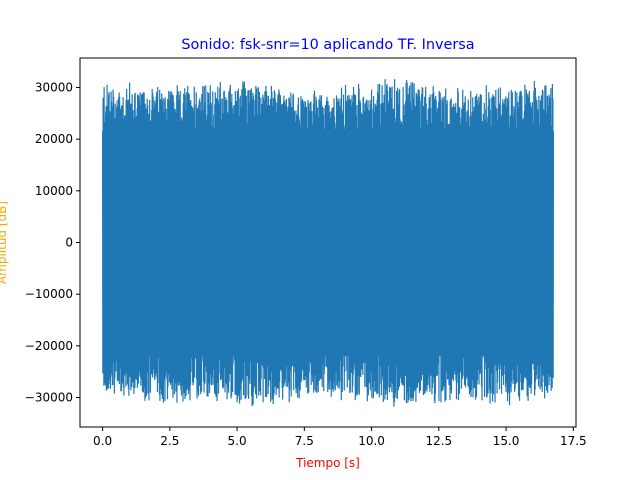 This screenshot has width=640, height=480. What do you see at coordinates (69, 243) in the screenshot?
I see `y-tick-label: 0` at bounding box center [69, 243].